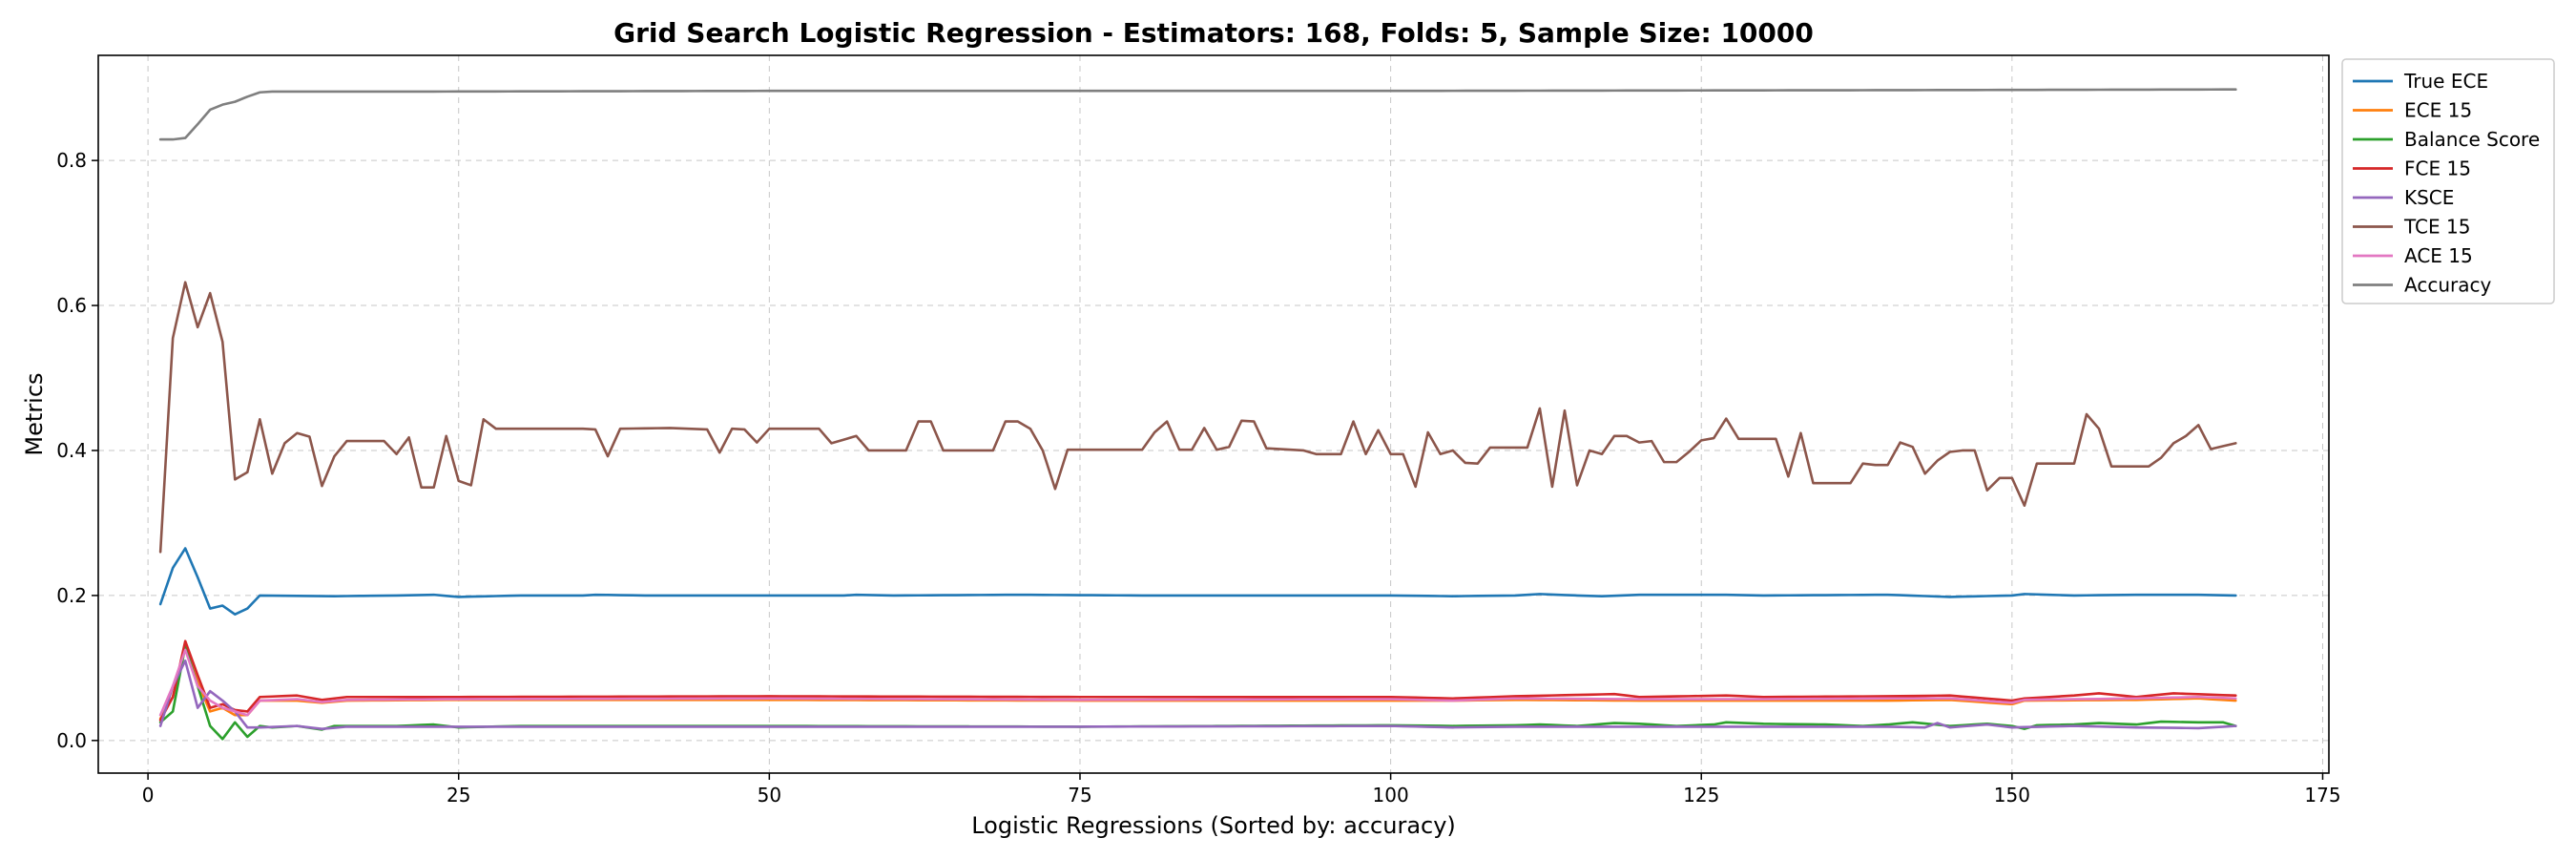 Image resolution: width=2576 pixels, height=859 pixels. Describe the element at coordinates (71, 740) in the screenshot. I see `y-tick-label: 0.0` at that location.